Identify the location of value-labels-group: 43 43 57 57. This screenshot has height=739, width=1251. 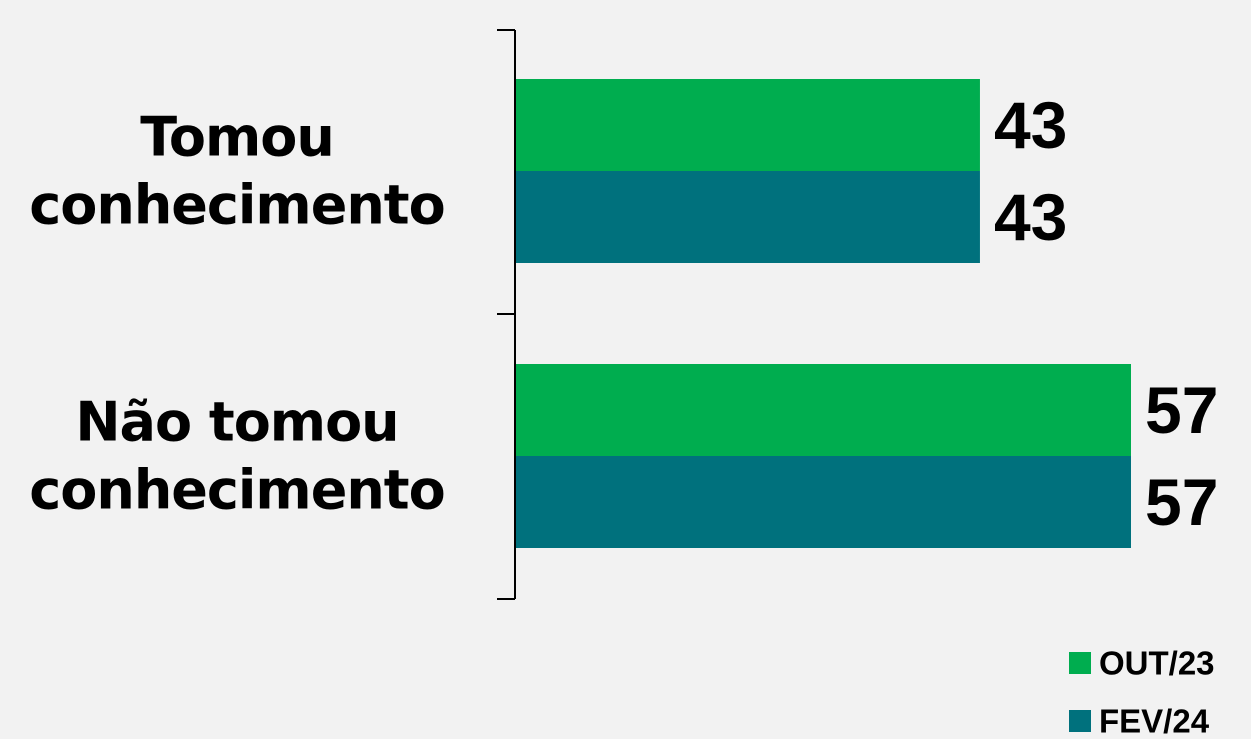
(1106, 313).